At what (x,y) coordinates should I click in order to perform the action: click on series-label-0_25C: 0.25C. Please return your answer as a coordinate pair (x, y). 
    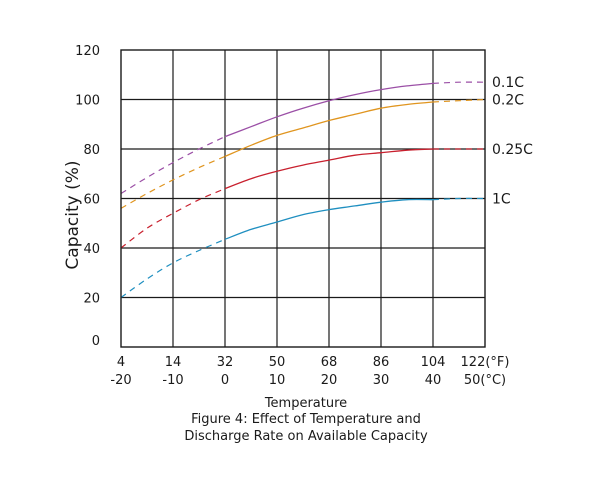
    Looking at the image, I should click on (512, 150).